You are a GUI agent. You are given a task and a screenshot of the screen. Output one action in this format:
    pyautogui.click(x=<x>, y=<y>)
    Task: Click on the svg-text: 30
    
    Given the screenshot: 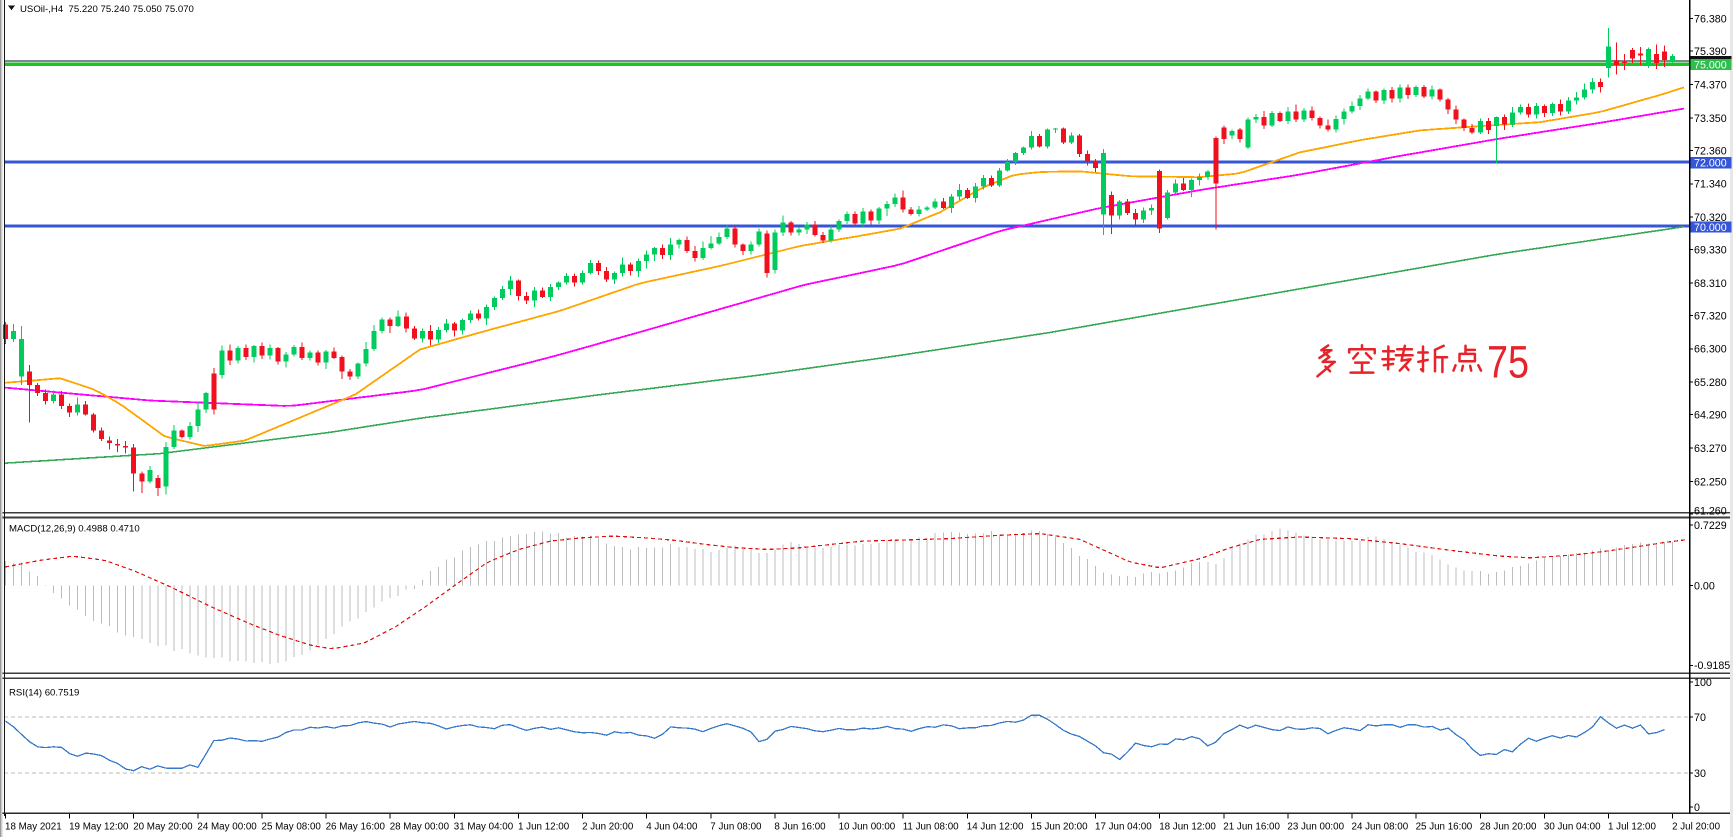 What is the action you would take?
    pyautogui.click(x=1700, y=774)
    